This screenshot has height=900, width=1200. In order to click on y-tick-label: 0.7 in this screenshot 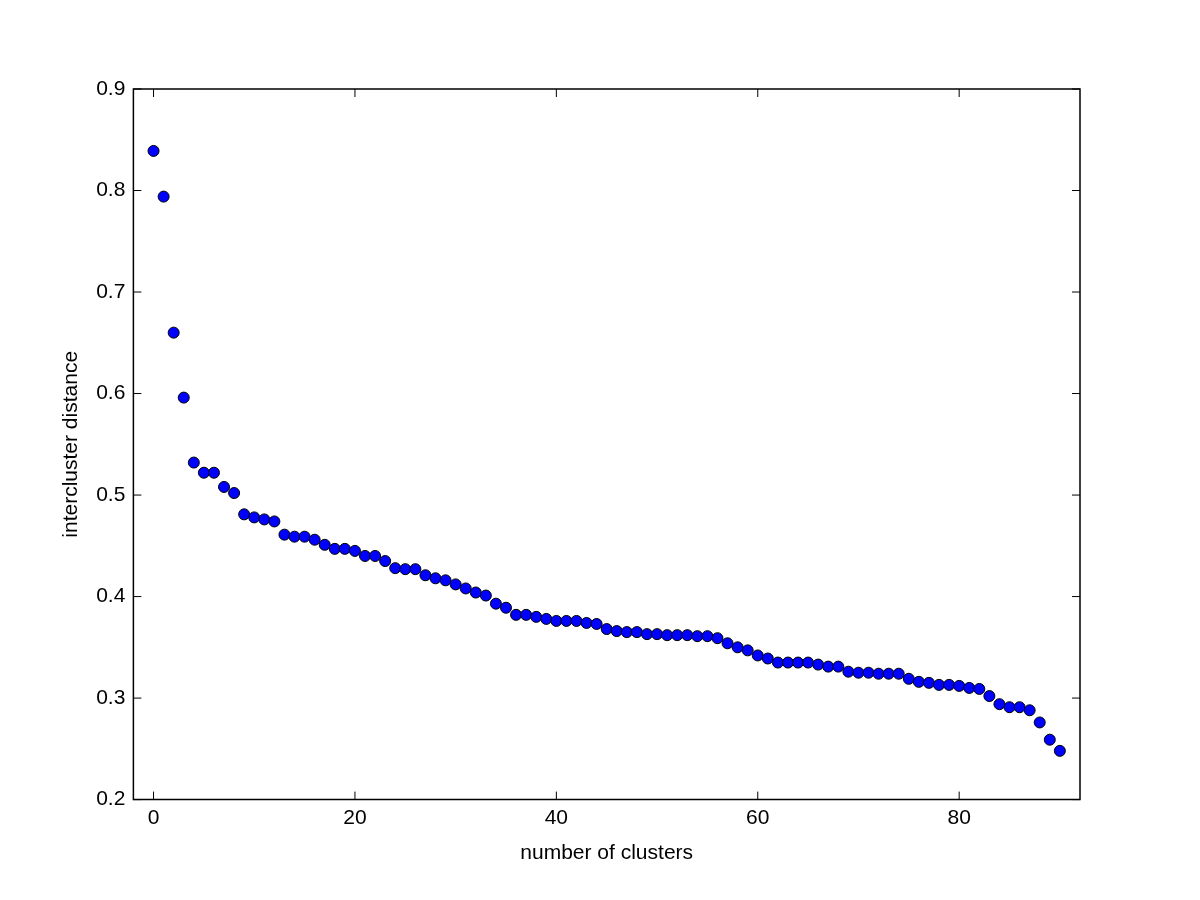, I will do `click(111, 290)`.